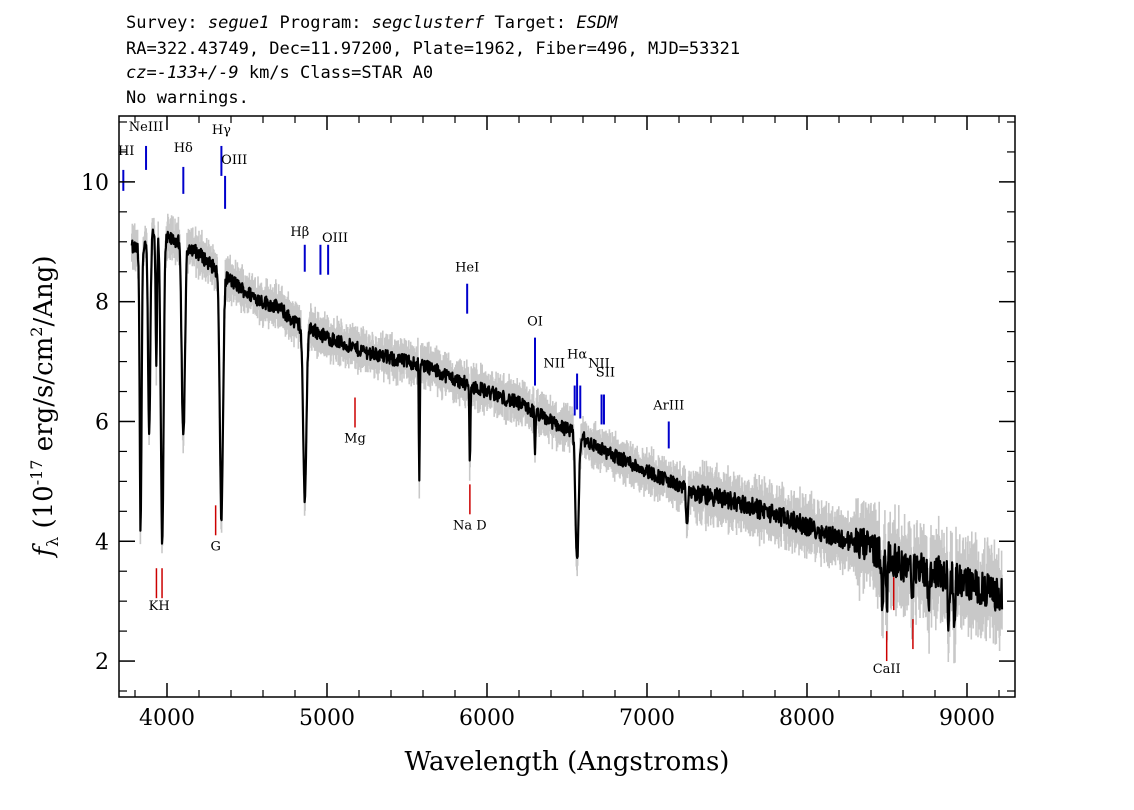 This screenshot has height=810, width=1134. What do you see at coordinates (887, 669) in the screenshot?
I see `absorption-line-label: CaII` at bounding box center [887, 669].